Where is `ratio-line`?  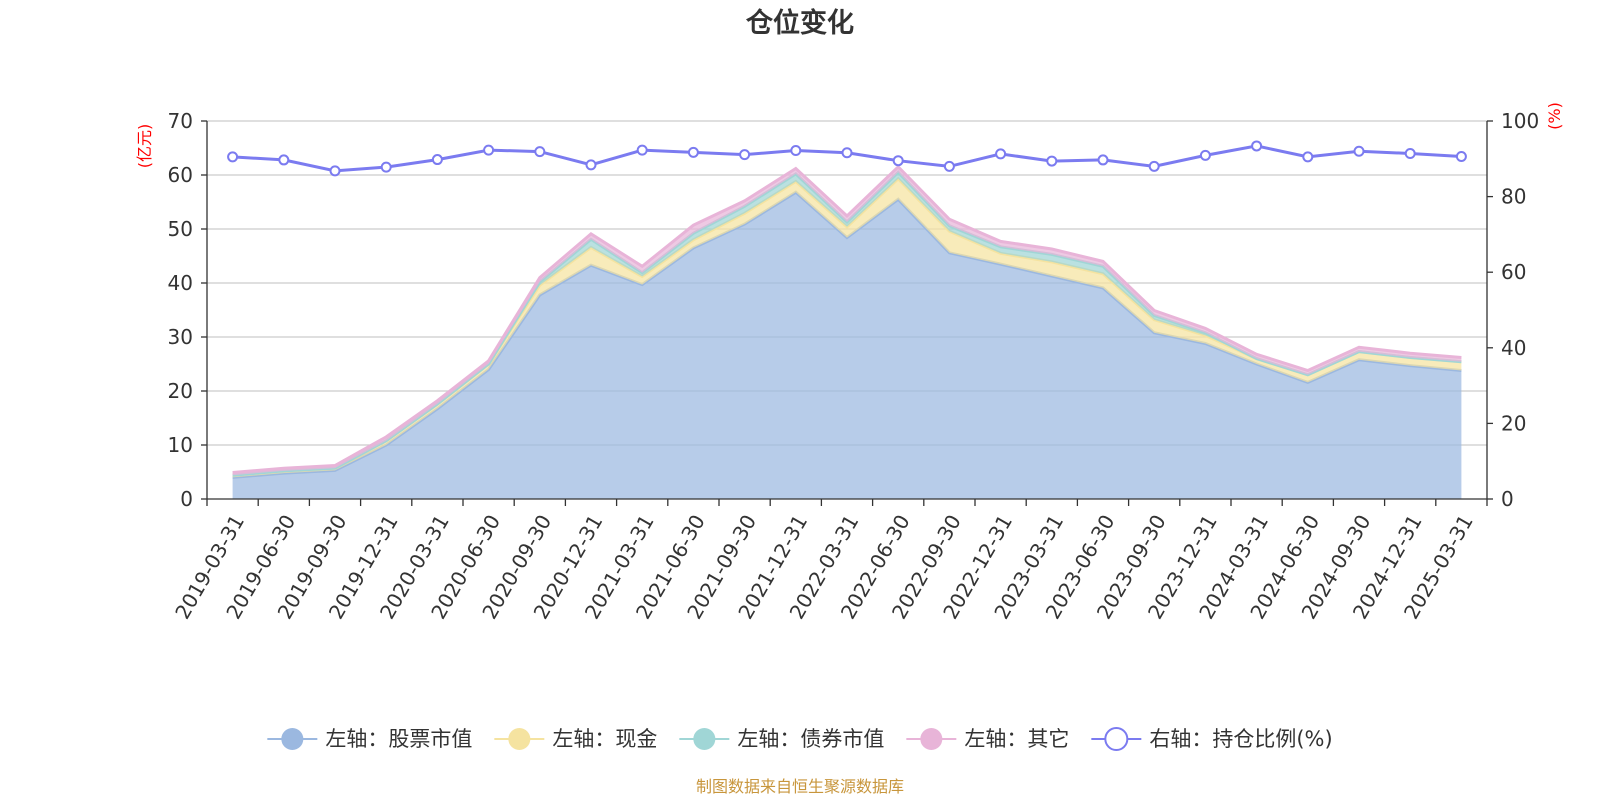
ratio-line is located at coordinates (847, 158).